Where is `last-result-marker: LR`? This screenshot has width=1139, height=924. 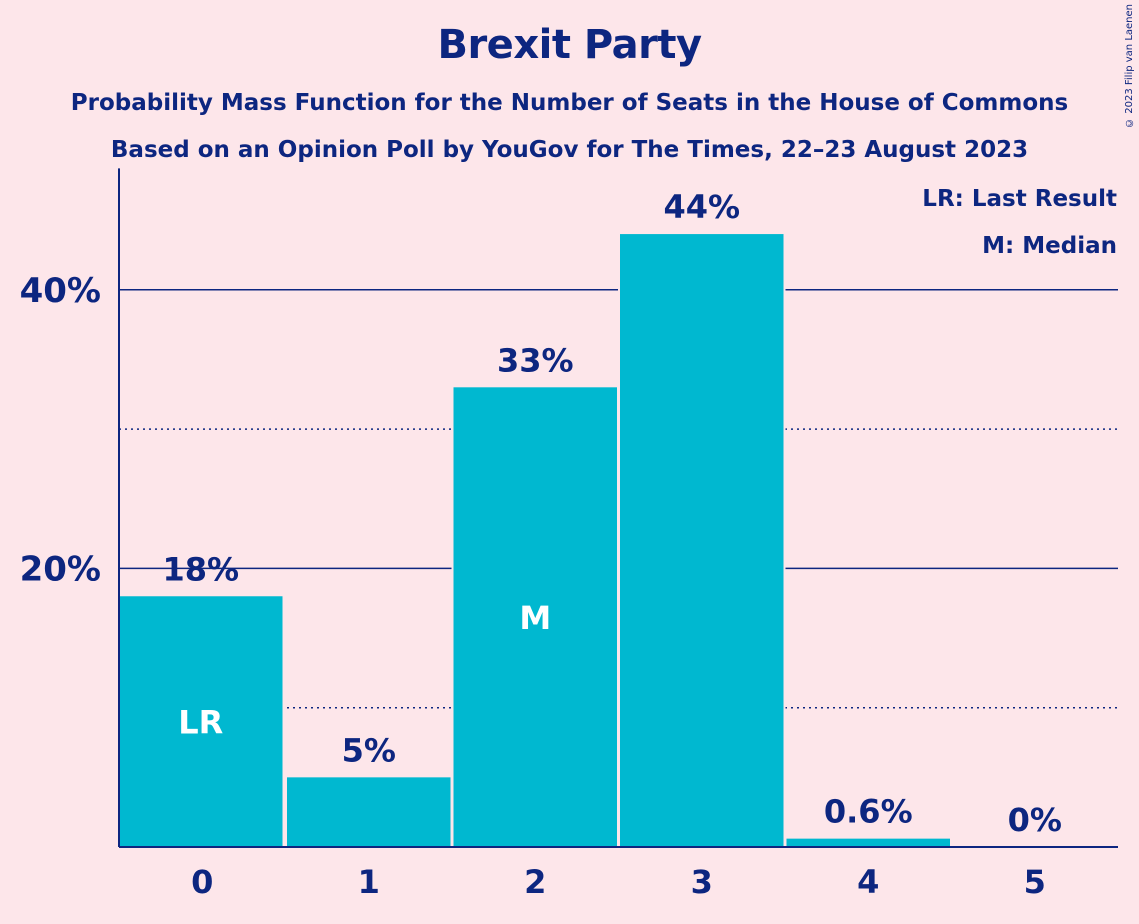
last-result-marker: LR is located at coordinates (200, 723).